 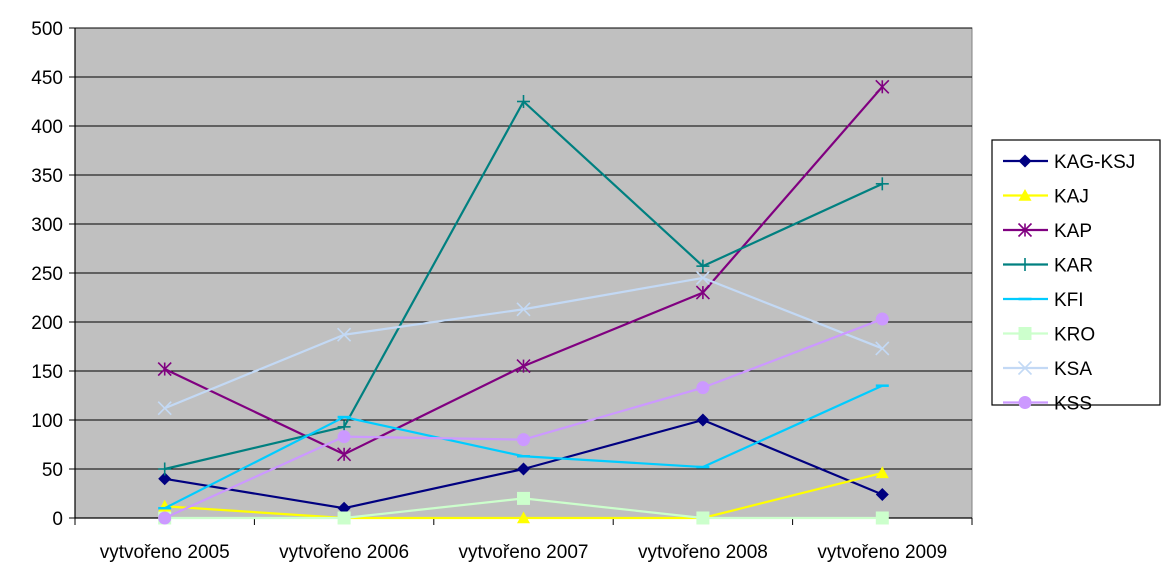 I want to click on y-tick-label: 400, so click(x=47, y=127).